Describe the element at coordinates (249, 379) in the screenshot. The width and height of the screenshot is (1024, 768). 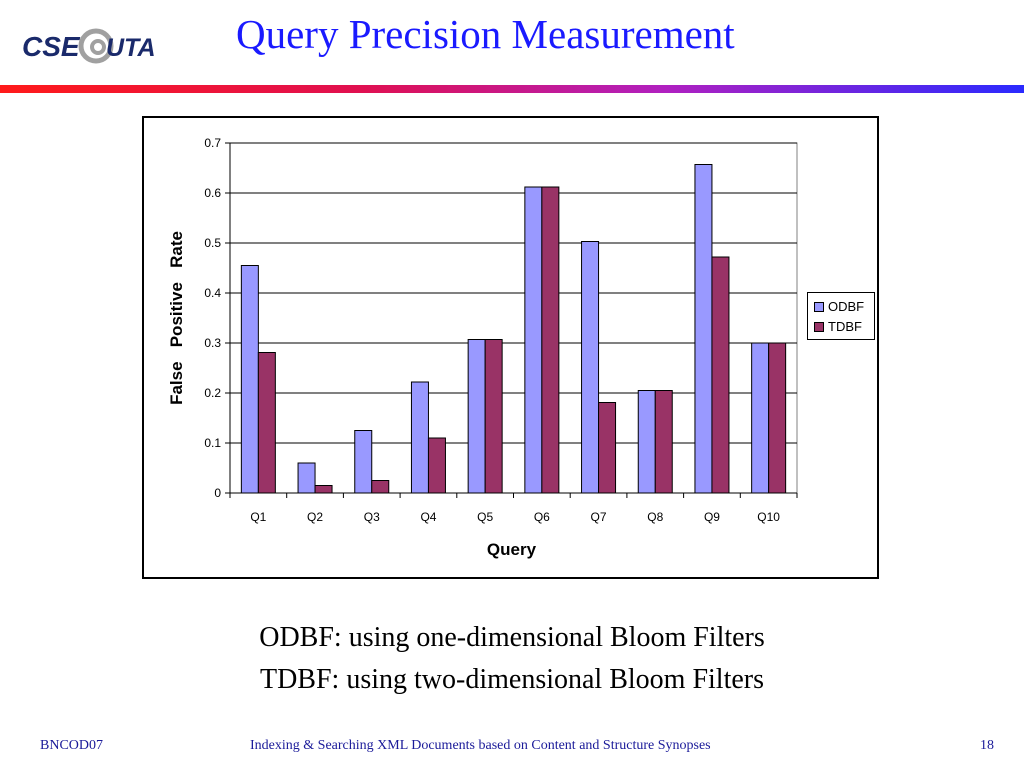
I see `bar-odbf-q1` at that location.